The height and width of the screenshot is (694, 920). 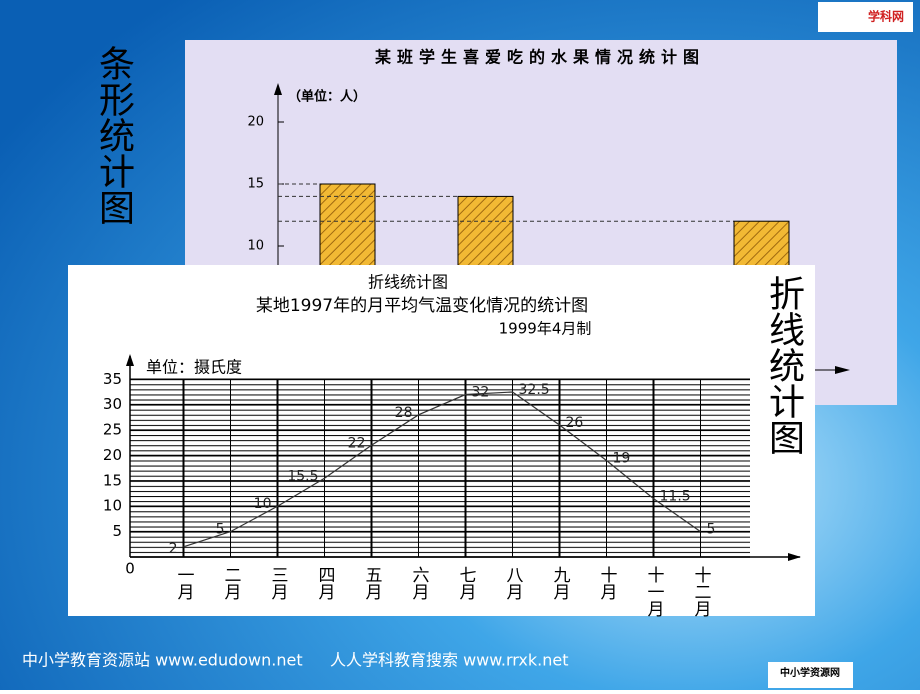 I want to click on y-tick-label: 25, so click(x=112, y=430).